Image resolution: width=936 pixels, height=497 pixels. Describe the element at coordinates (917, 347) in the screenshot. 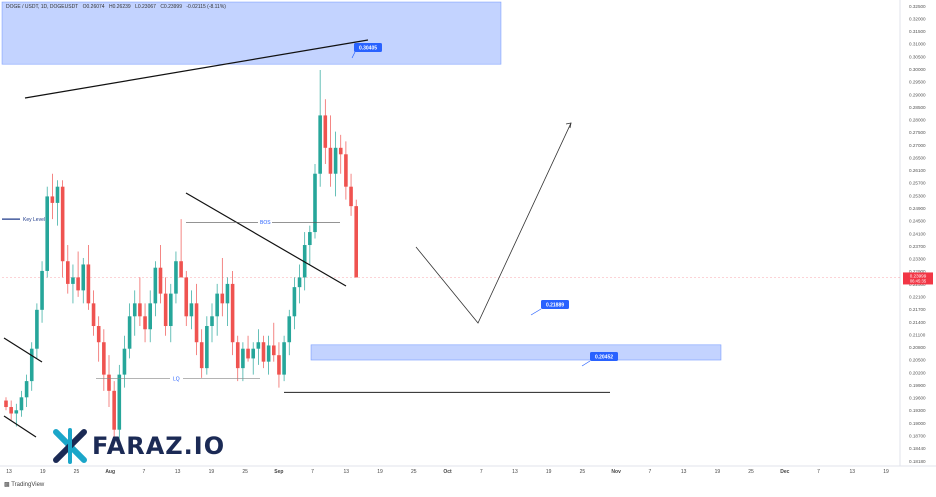

I see `price-tick-label: 0.20800` at that location.